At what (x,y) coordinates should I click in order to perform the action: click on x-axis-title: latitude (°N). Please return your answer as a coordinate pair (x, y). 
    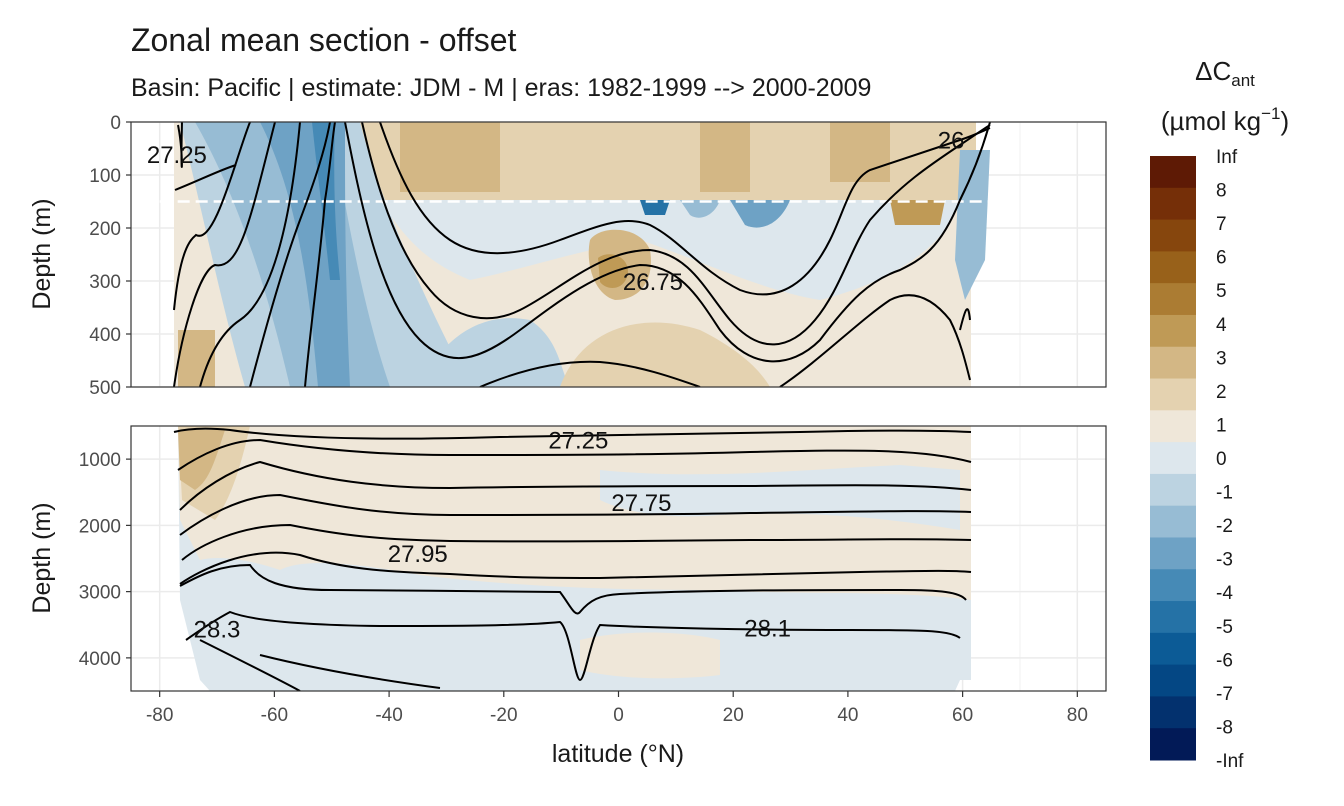
    Looking at the image, I should click on (618, 754).